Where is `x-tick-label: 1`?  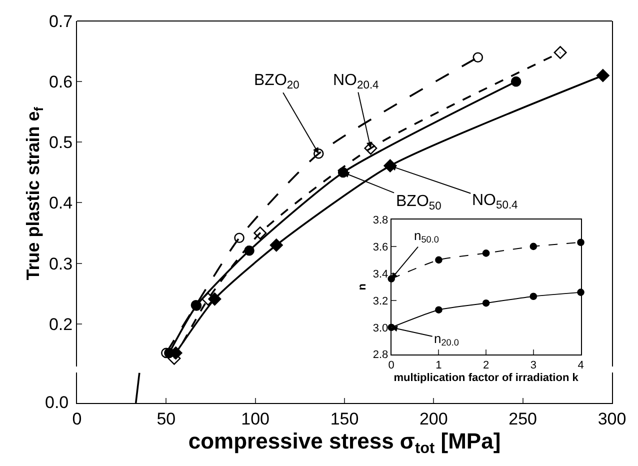 x-tick-label: 1 is located at coordinates (439, 366).